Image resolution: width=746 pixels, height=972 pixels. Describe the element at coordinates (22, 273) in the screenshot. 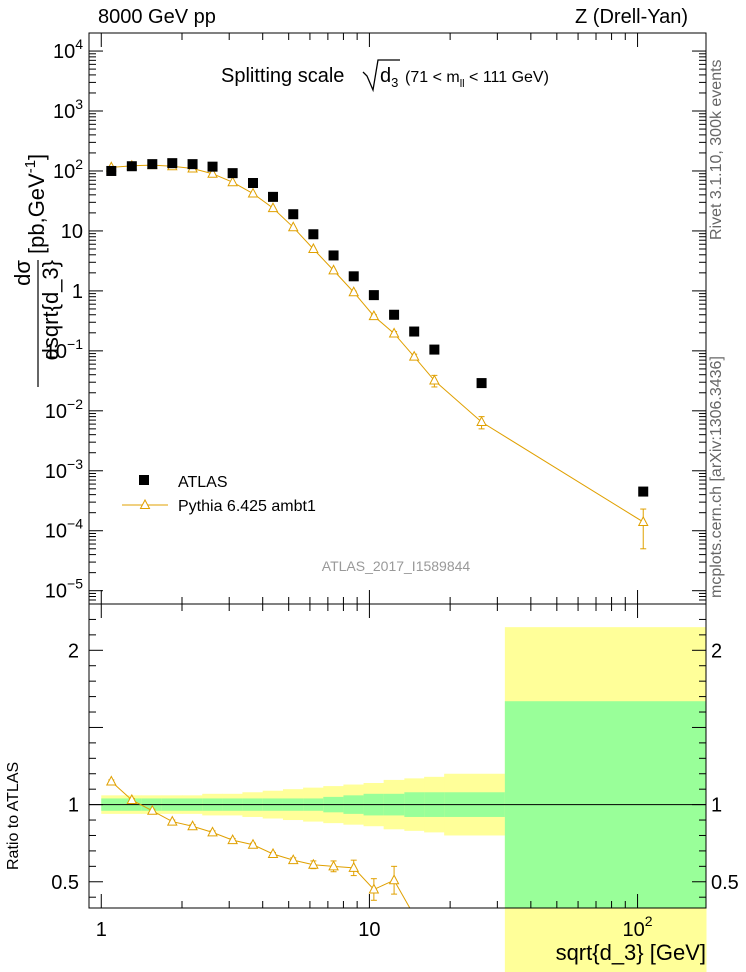

I see `y-axis-title-numerator: dσ` at that location.